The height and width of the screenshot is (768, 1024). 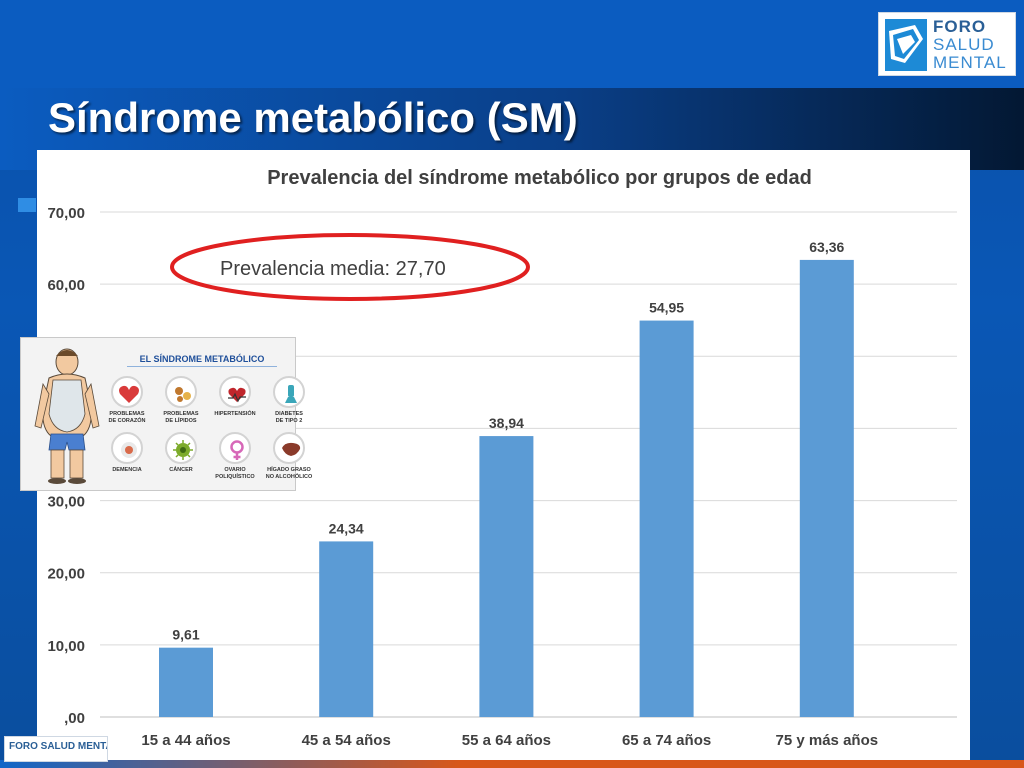 I want to click on infographic-item: PROBLEMAS DE CORAZÓN, so click(x=127, y=402).